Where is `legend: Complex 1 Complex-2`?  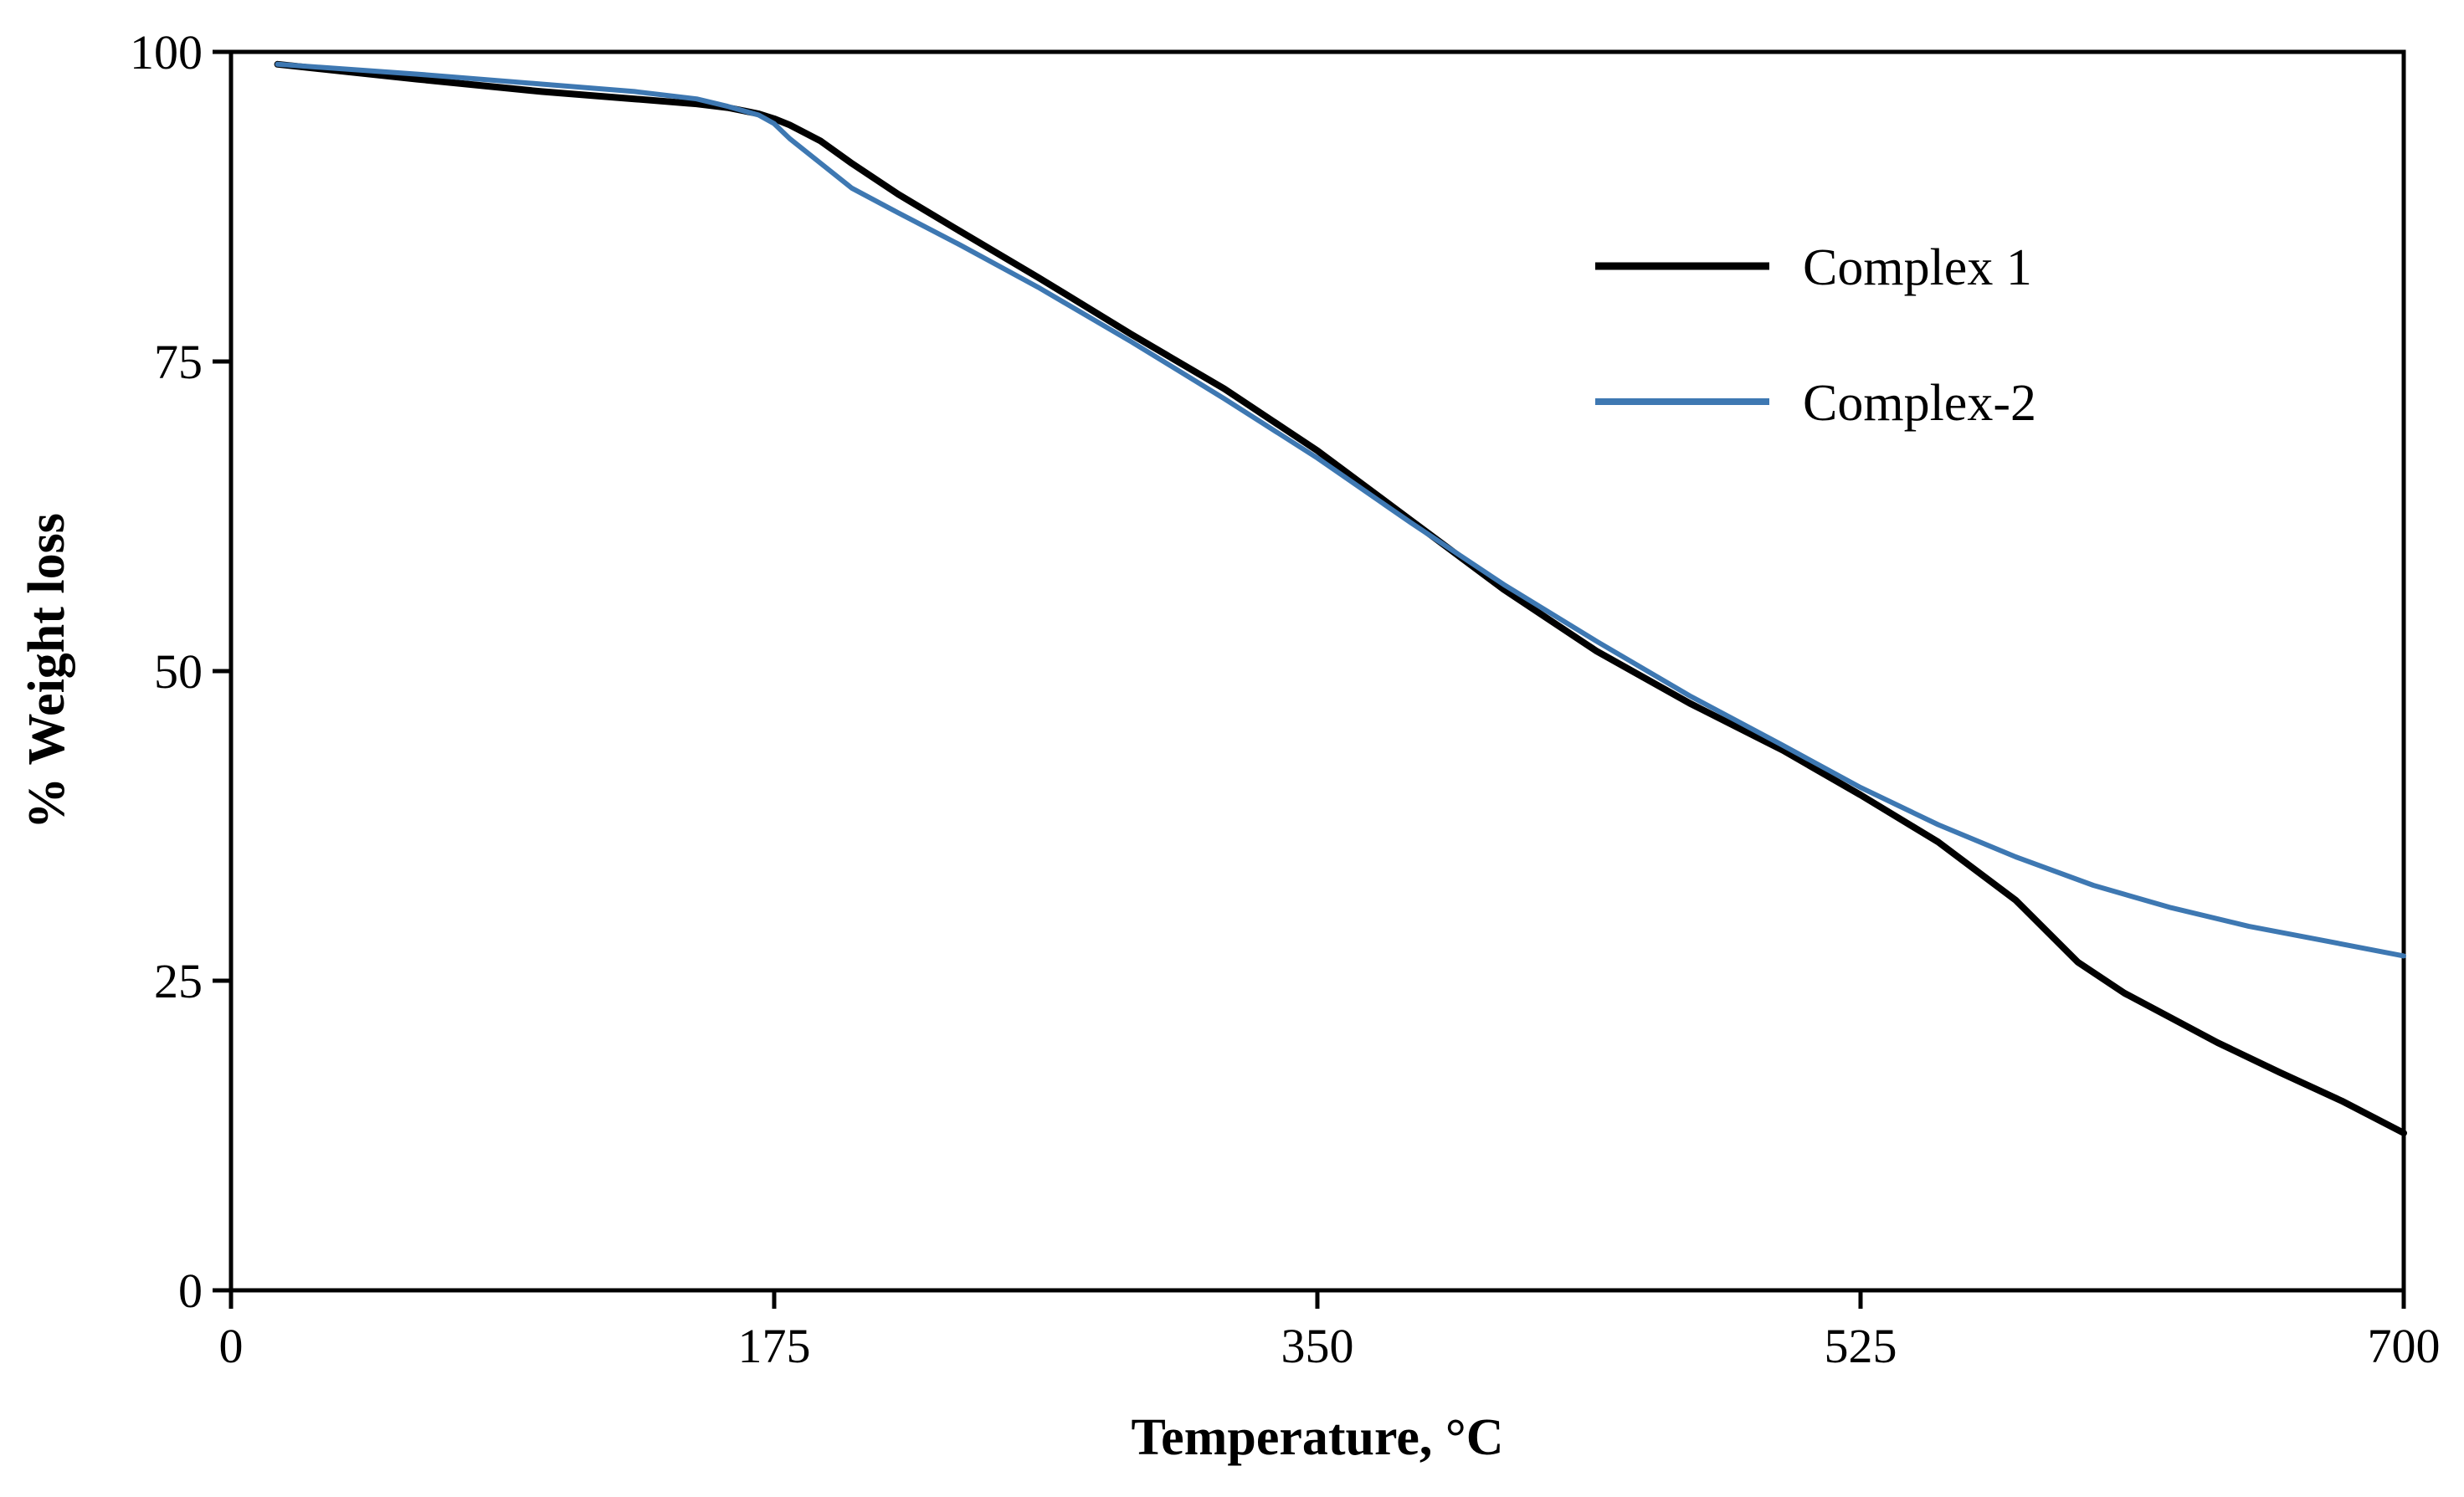 legend: Complex 1 Complex-2 is located at coordinates (1816, 335).